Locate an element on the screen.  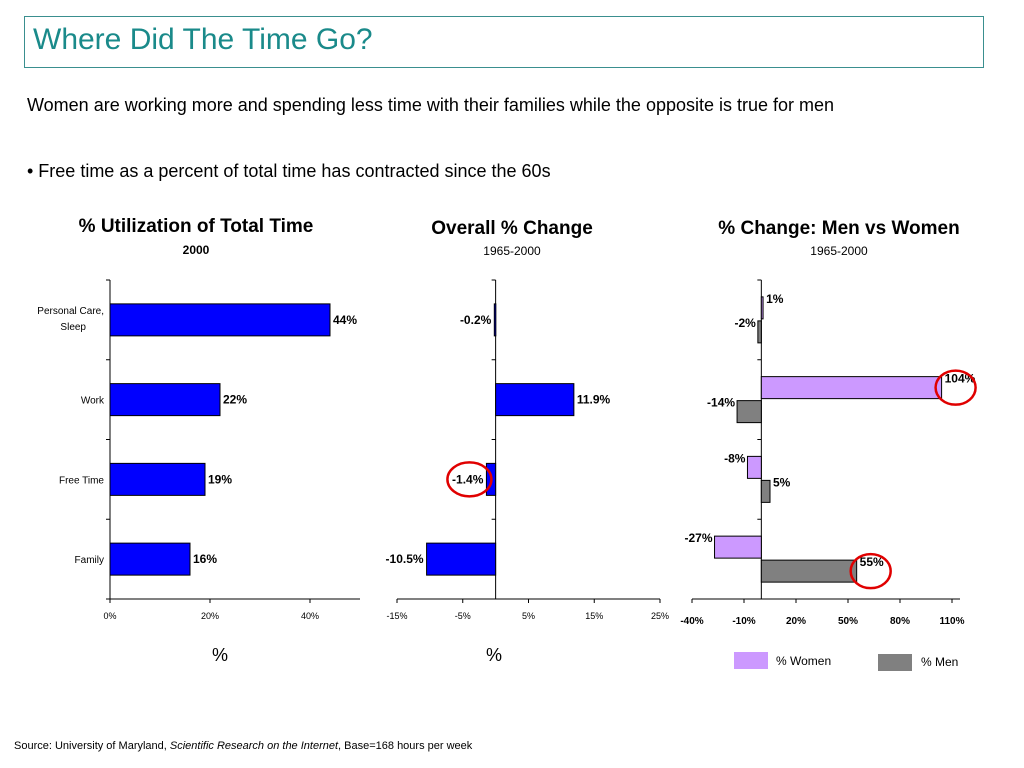
chart2-x-tick-label: 5% is located at coordinates (528, 616).